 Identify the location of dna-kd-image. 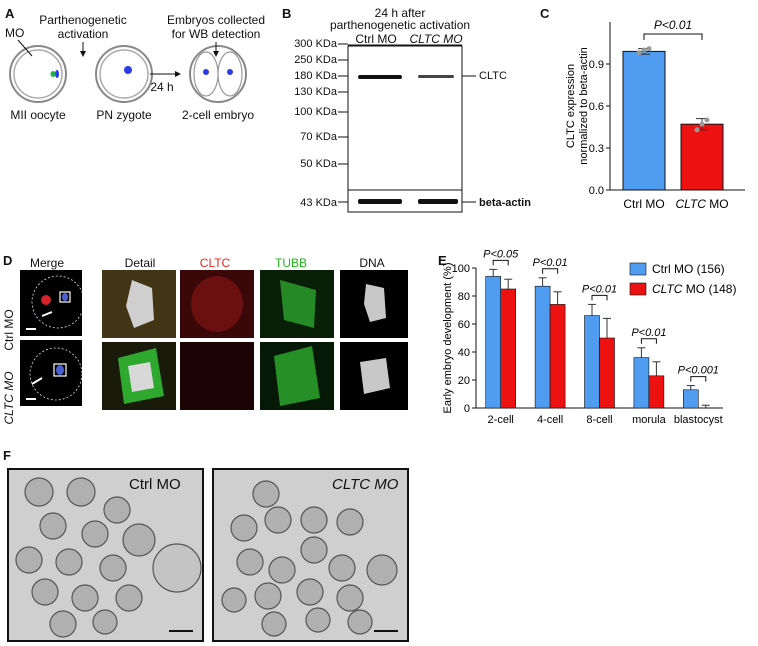
(374, 376).